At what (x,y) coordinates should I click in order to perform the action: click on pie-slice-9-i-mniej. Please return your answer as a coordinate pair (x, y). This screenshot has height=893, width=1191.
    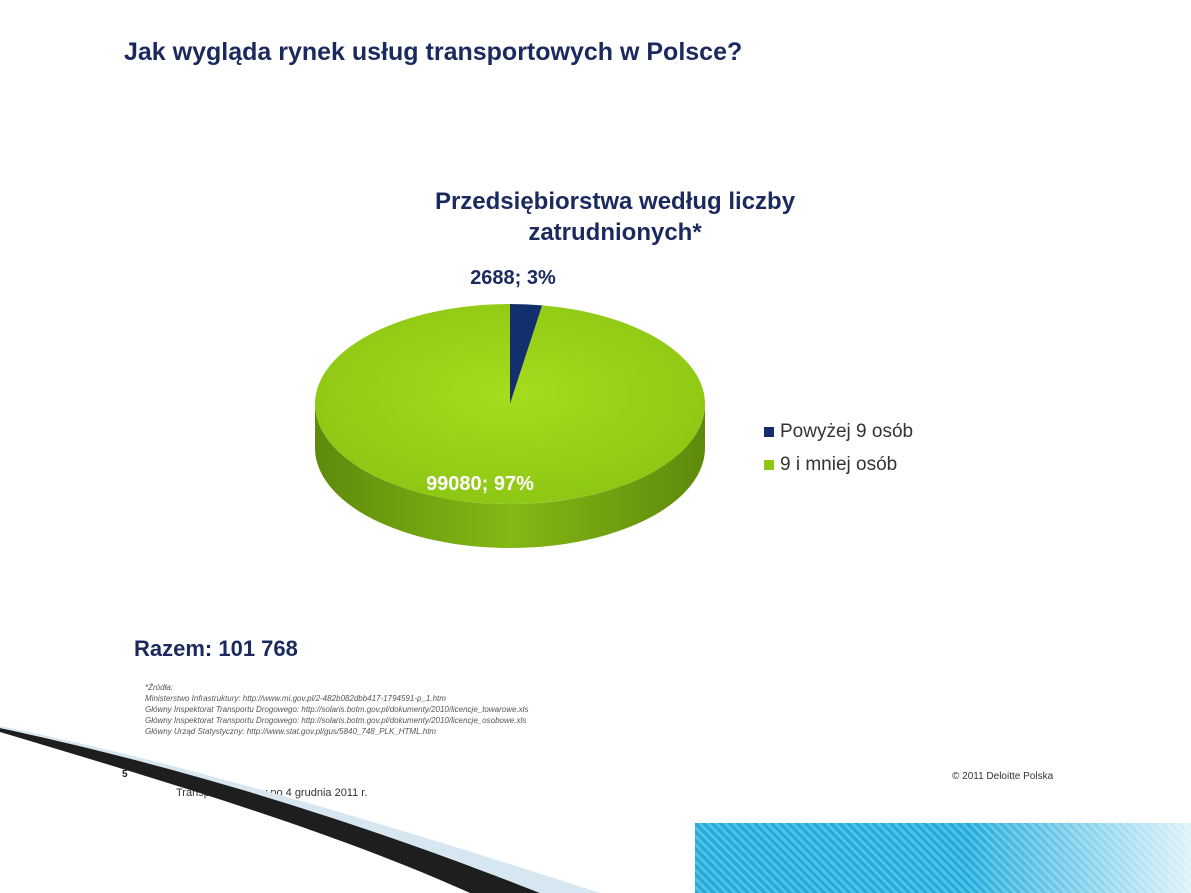
    Looking at the image, I should click on (510, 404).